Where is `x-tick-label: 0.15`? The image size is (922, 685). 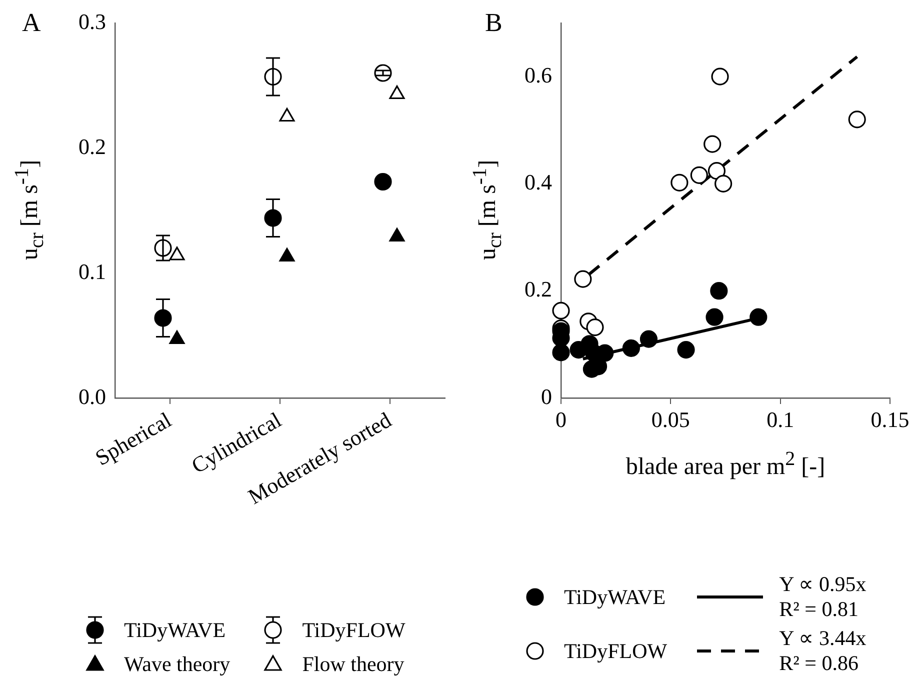
x-tick-label: 0.15 is located at coordinates (890, 419).